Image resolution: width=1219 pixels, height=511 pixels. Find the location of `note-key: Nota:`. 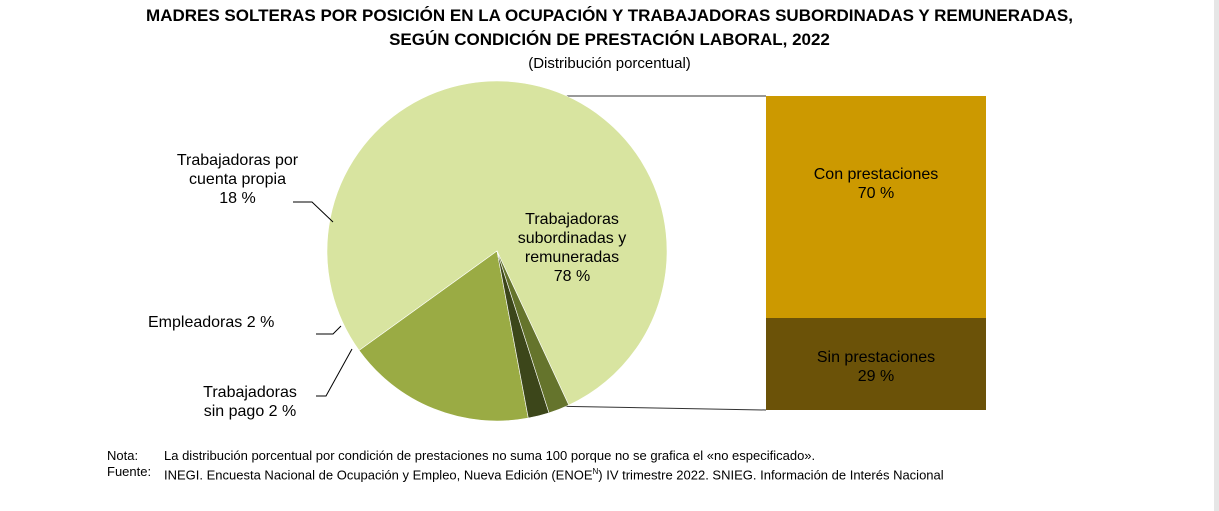

note-key: Nota: is located at coordinates (123, 455).